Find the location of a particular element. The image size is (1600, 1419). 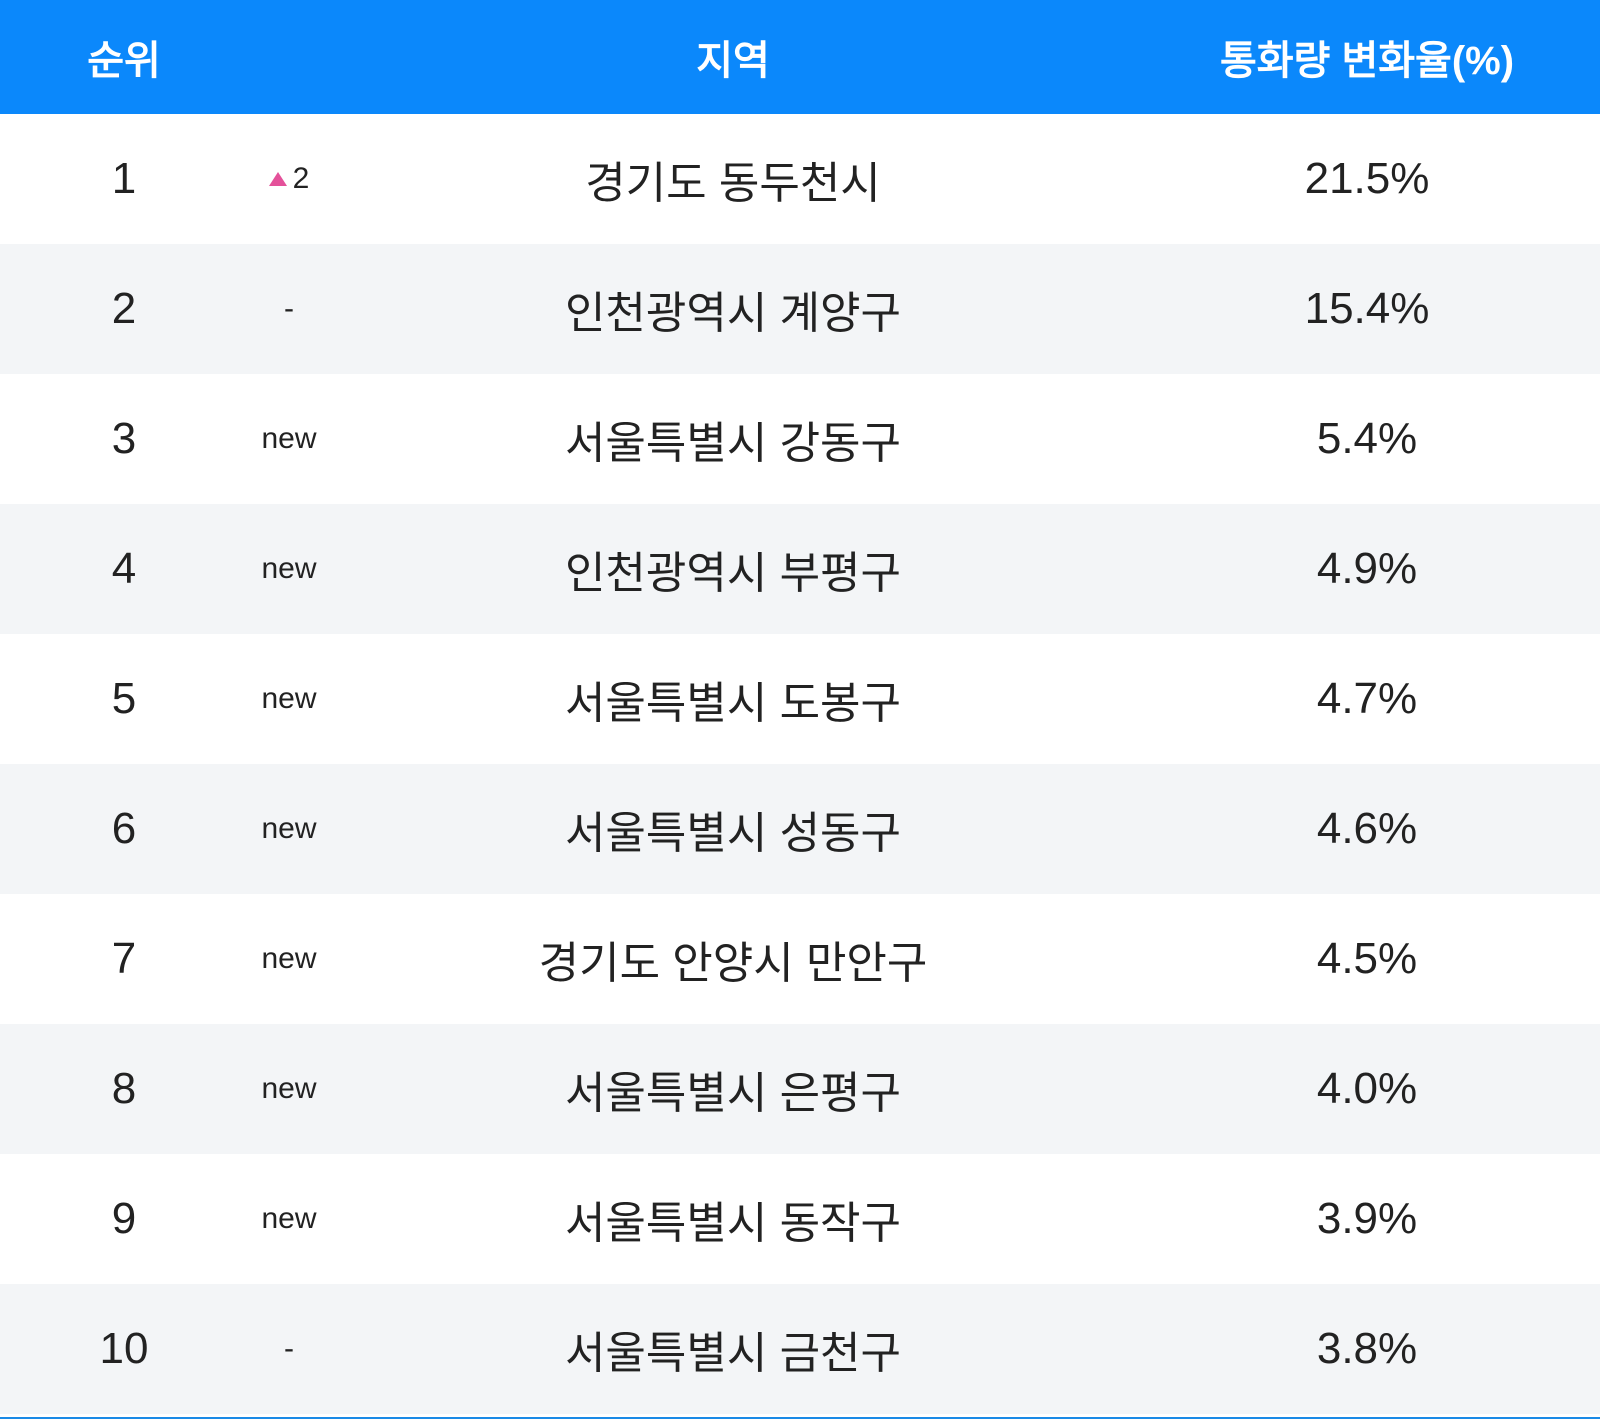

region: 서울특별시 도봉구 is located at coordinates (733, 703).